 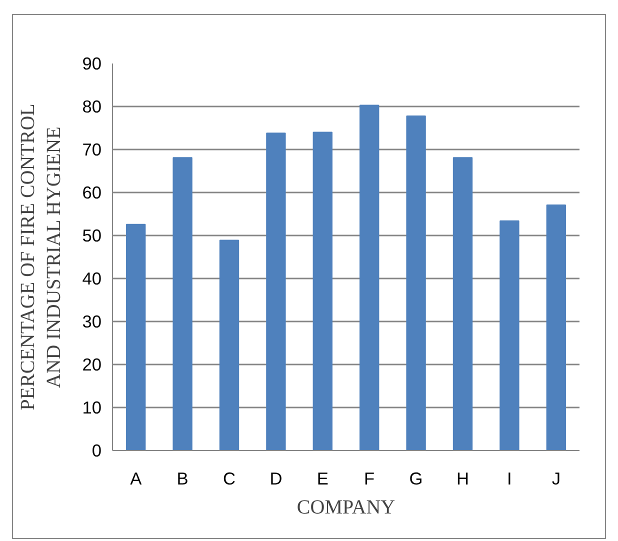 I want to click on y-tick-label: 40, so click(x=92, y=278).